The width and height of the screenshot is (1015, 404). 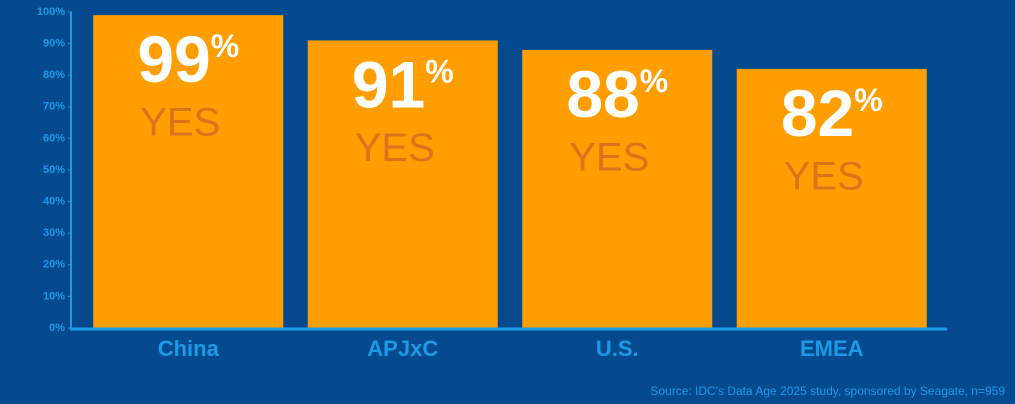 I want to click on value-label: 99%, so click(x=188, y=60).